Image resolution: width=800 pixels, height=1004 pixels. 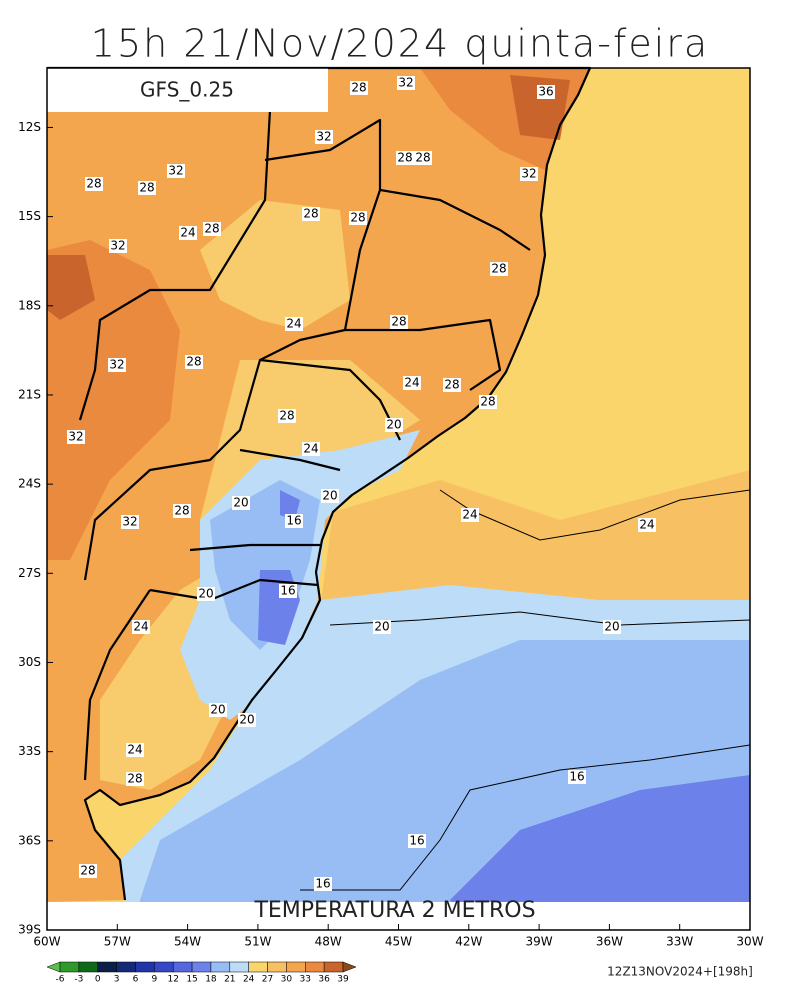 I want to click on contour-label: 36, so click(x=545, y=92).